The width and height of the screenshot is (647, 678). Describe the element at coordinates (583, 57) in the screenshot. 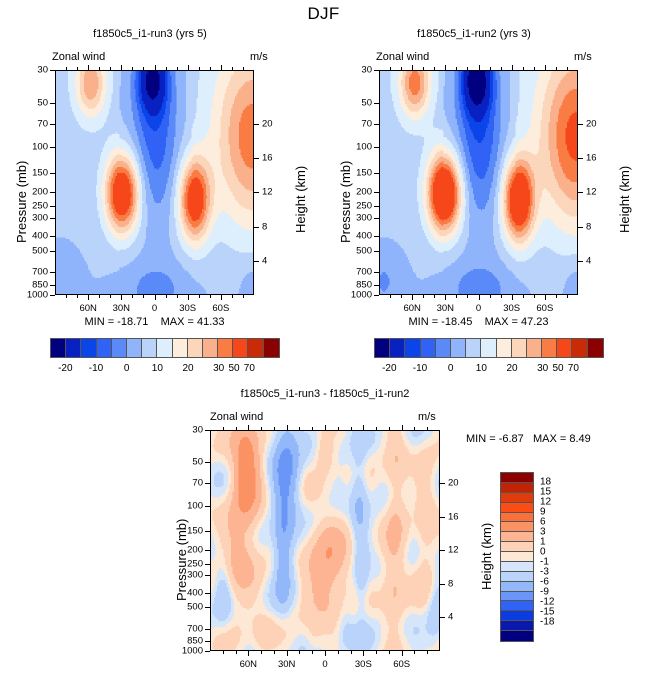

I see `panel-run2-units-label: m/s` at that location.